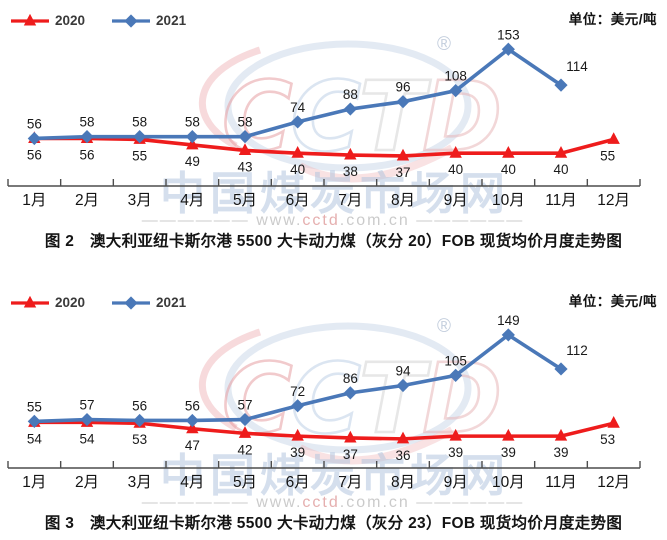 This screenshot has width=667, height=540. I want to click on month-label: 9月, so click(456, 482).